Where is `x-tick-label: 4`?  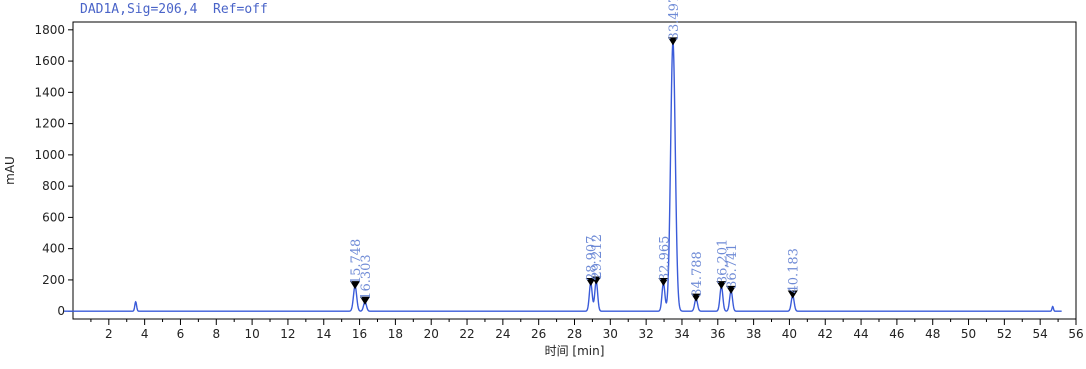
x-tick-label: 4 is located at coordinates (145, 334).